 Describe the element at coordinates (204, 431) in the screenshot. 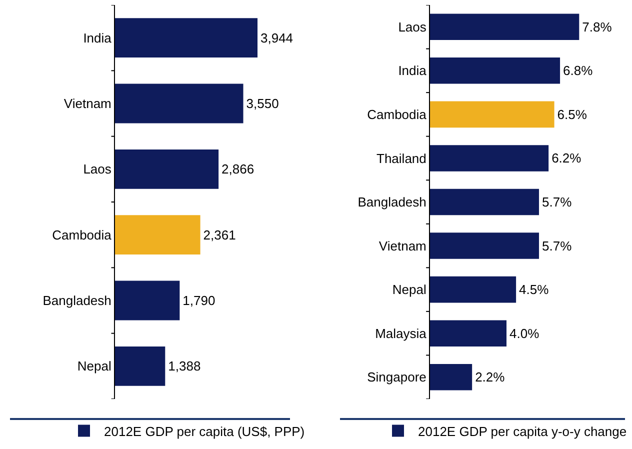

I see `legend-label: 2012E GDP per capita (US$, PPP)` at that location.